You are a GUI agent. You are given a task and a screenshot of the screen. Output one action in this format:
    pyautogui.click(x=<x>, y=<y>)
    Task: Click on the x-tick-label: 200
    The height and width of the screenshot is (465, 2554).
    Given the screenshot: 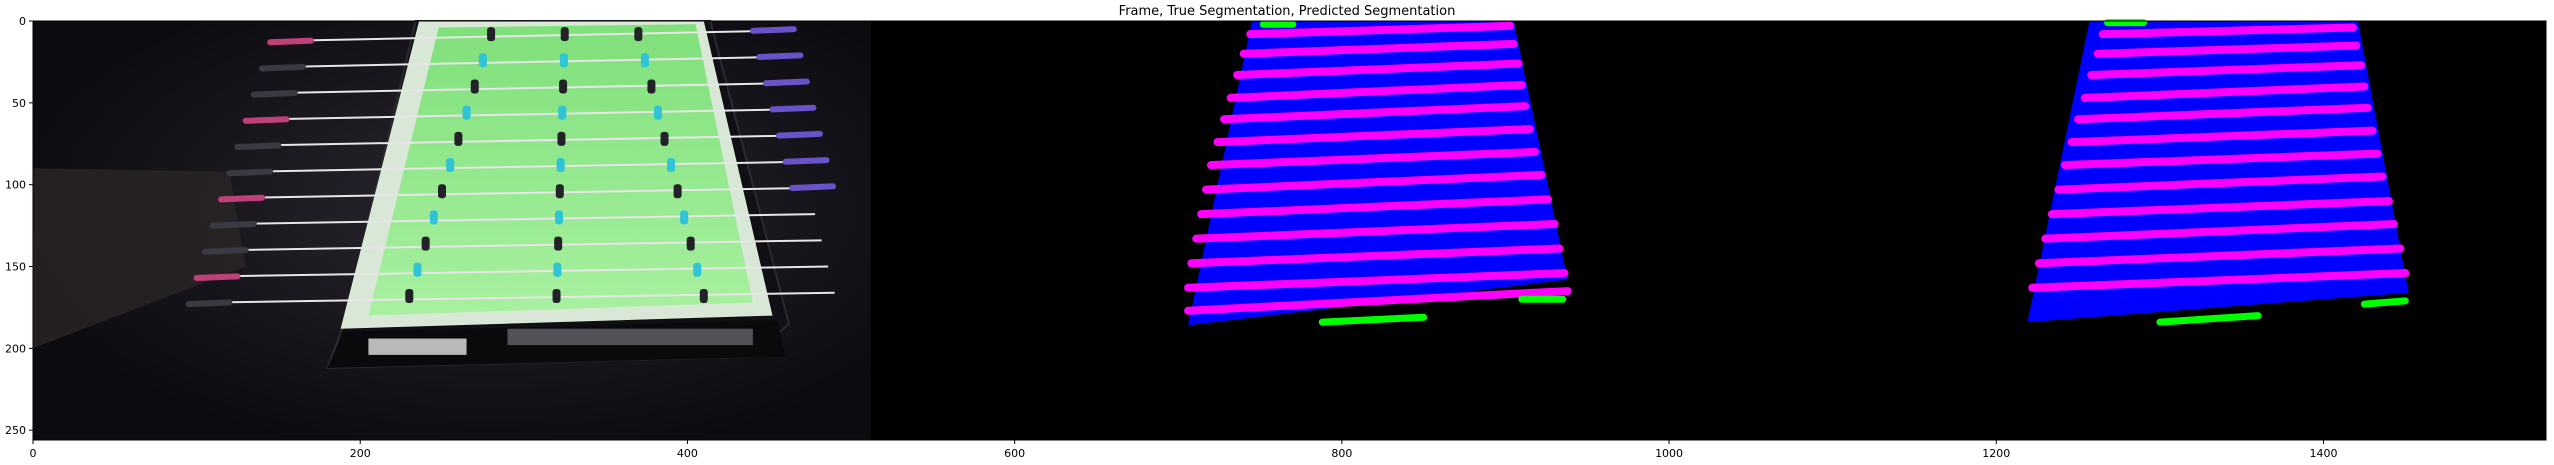 What is the action you would take?
    pyautogui.click(x=360, y=453)
    